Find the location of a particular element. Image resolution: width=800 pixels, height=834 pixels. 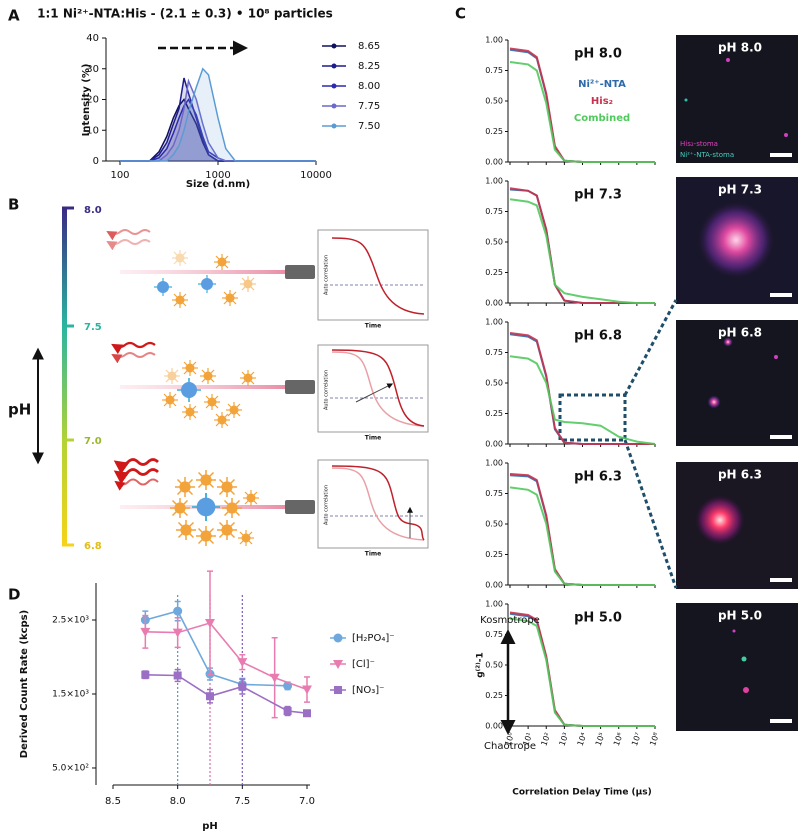

legend-label: His₂ is located at coordinates (602, 101).